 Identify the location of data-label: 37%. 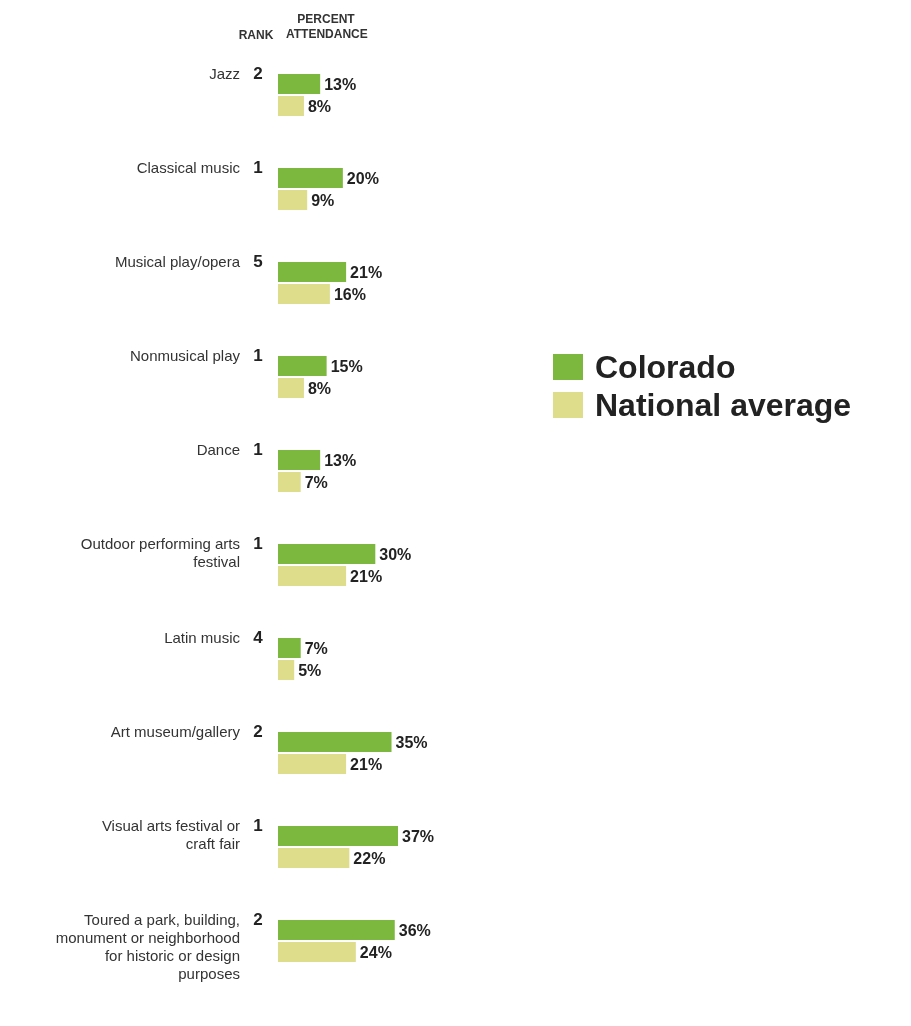
(418, 836).